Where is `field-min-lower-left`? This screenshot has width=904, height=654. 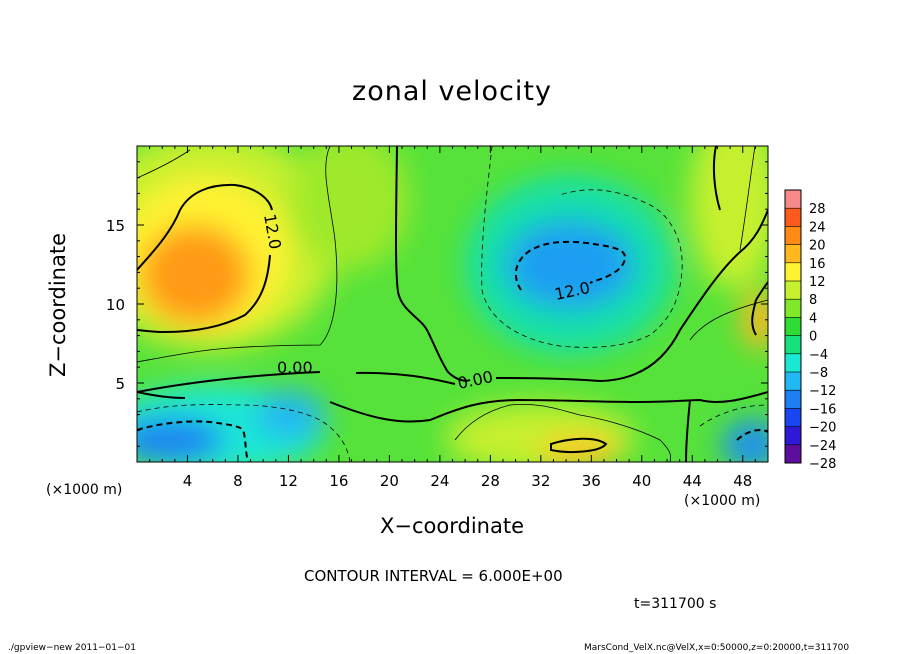
field-min-lower-left is located at coordinates (181, 440).